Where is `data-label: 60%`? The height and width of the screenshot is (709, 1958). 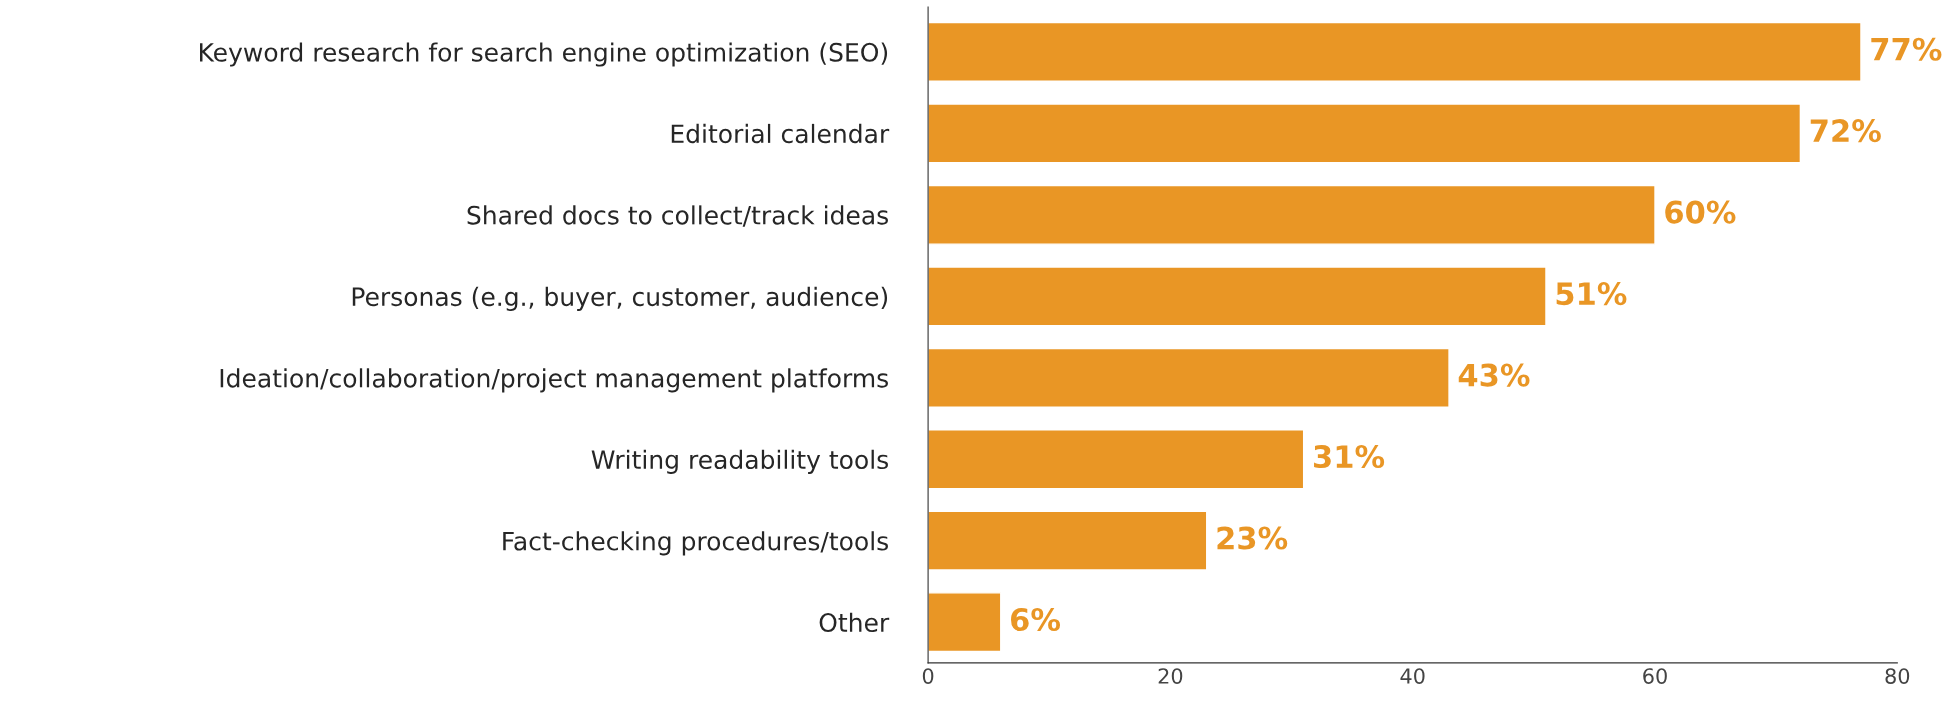 data-label: 60% is located at coordinates (1700, 212).